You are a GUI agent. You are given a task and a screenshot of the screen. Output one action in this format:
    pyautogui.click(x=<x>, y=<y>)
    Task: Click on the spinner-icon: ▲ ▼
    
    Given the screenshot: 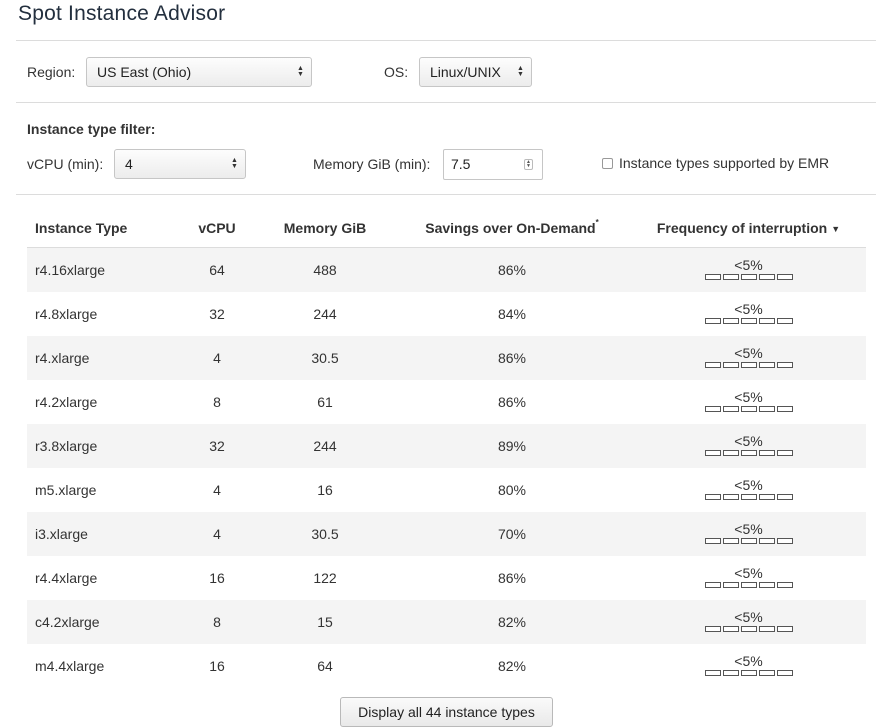 What is the action you would take?
    pyautogui.click(x=528, y=164)
    